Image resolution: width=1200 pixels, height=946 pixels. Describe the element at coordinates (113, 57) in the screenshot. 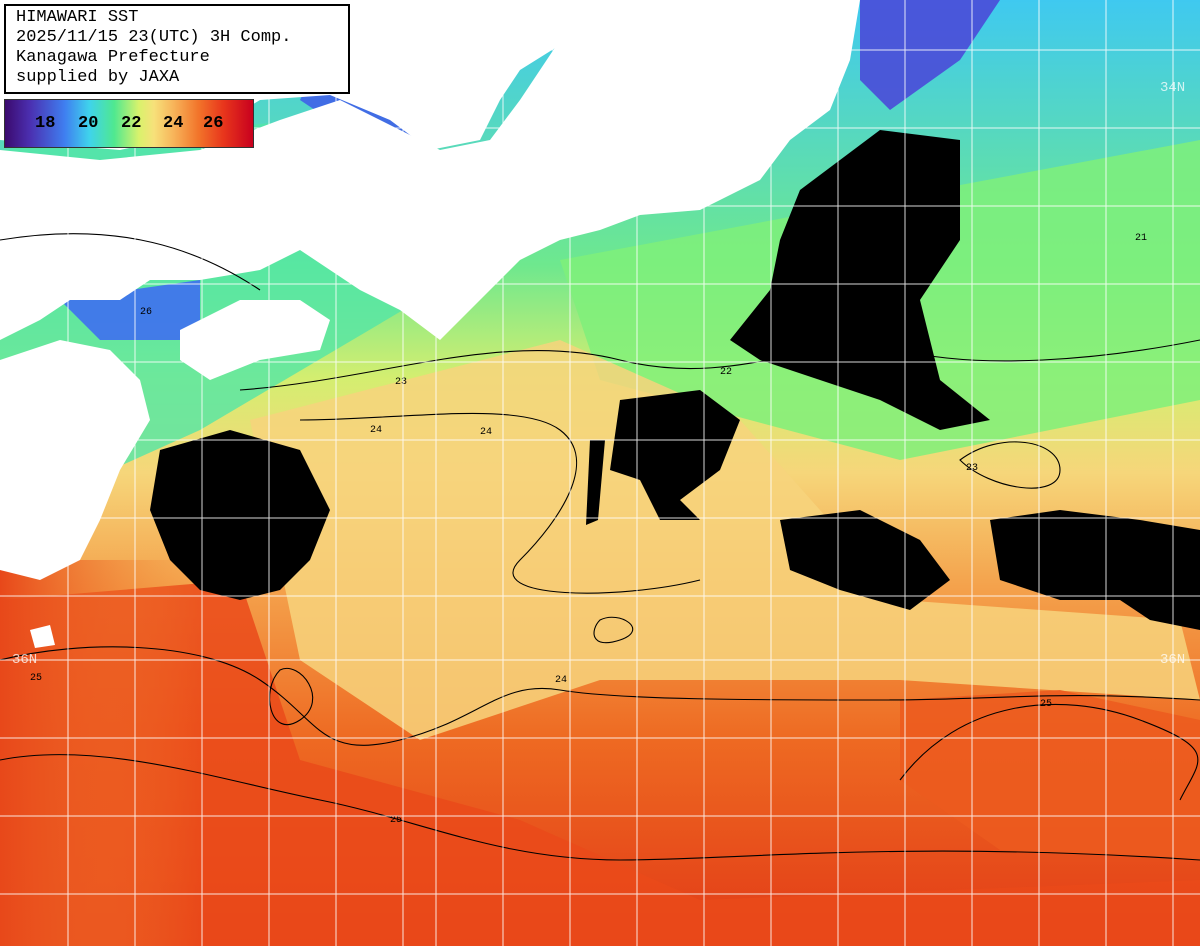

I see `region-line: Kanagawa Prefecture` at that location.